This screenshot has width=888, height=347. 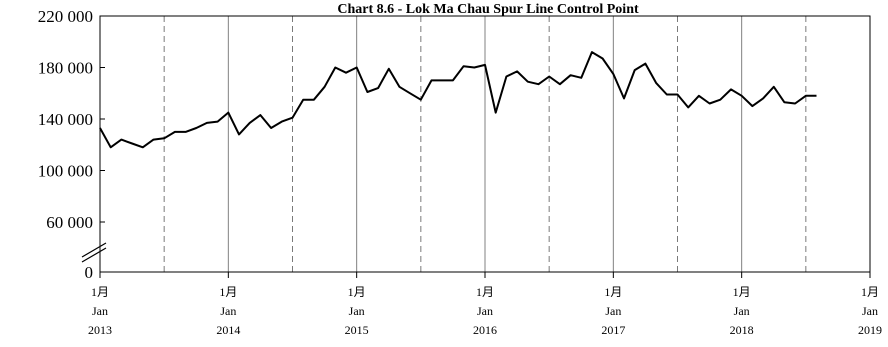 What do you see at coordinates (870, 330) in the screenshot?
I see `x-tick-label: 2019` at bounding box center [870, 330].